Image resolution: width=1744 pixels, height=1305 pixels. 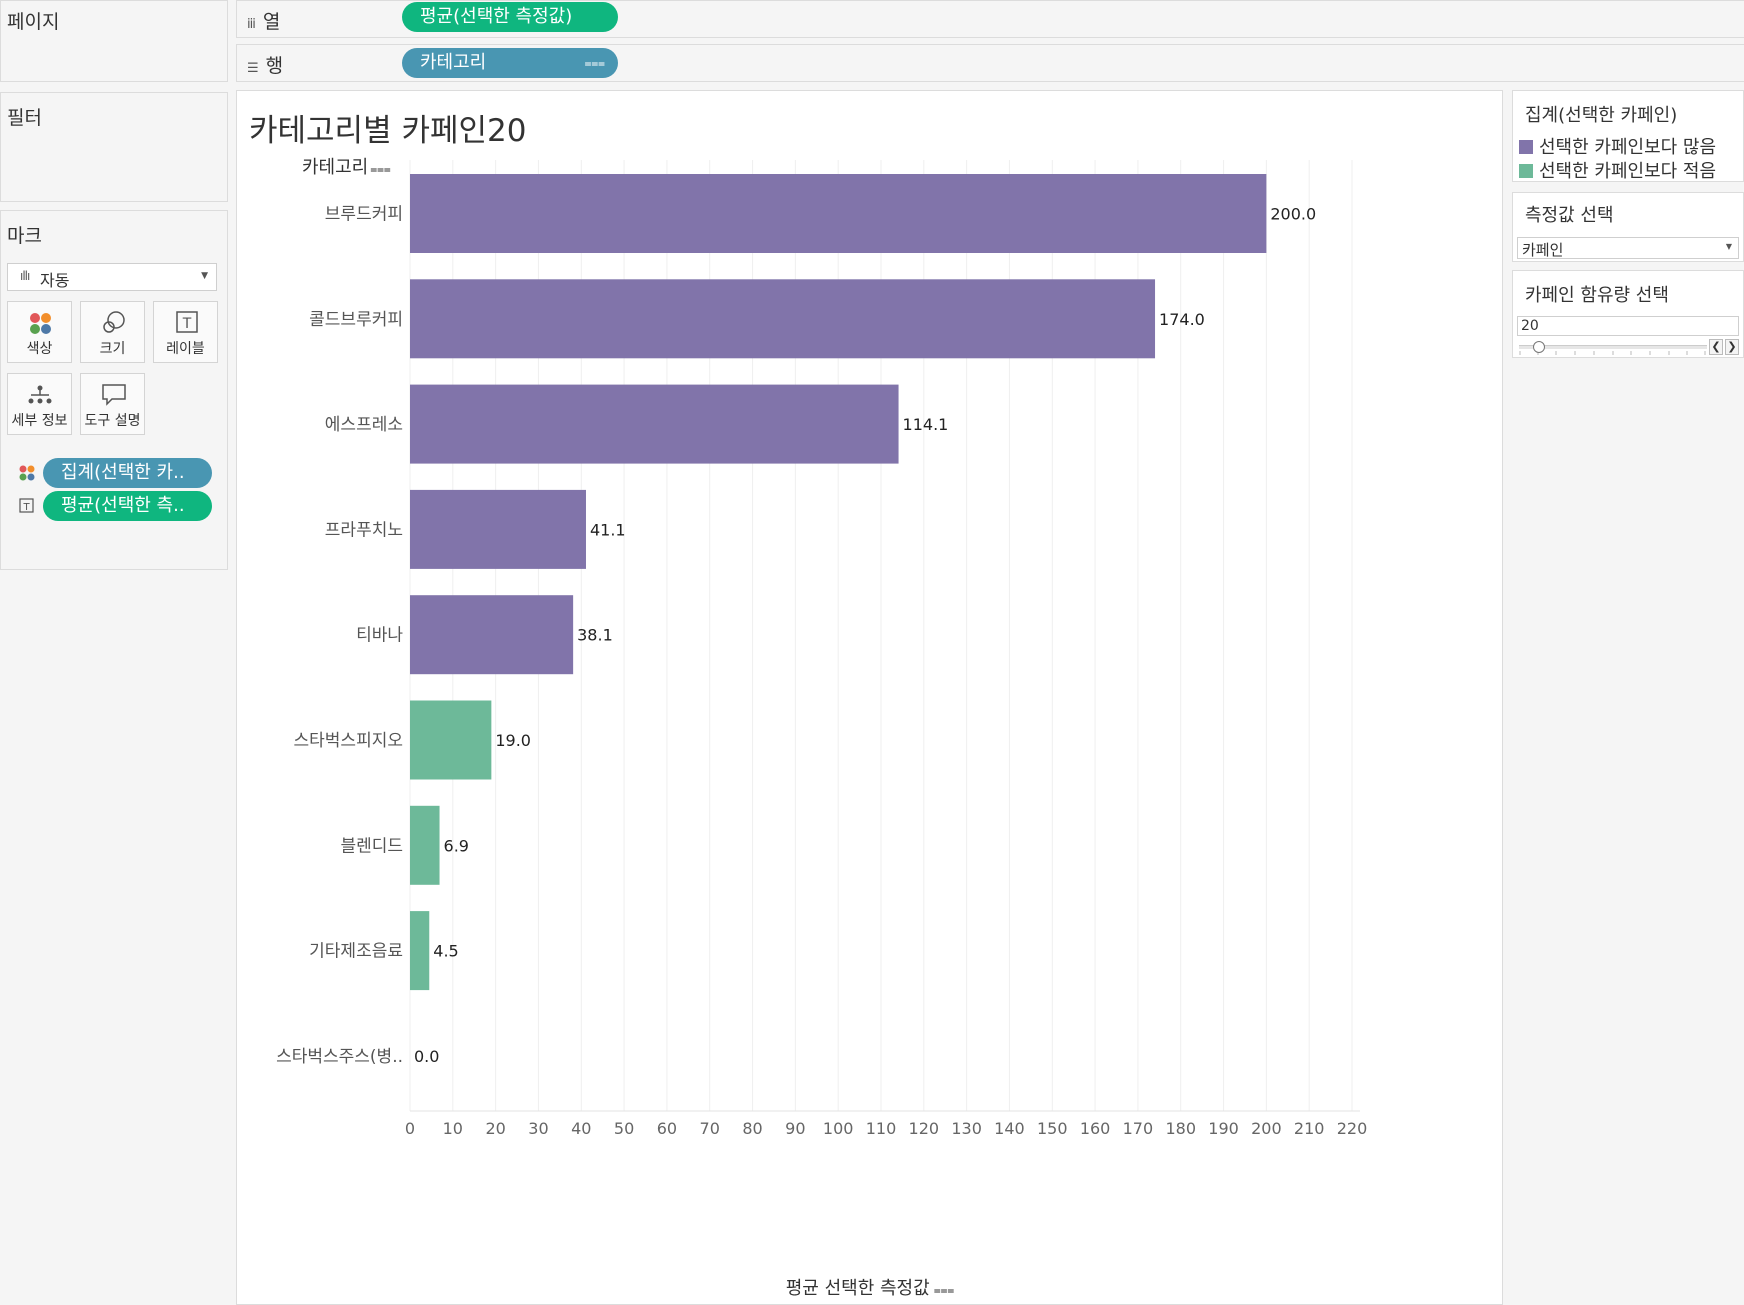 What do you see at coordinates (1182, 319) in the screenshot?
I see `value-label: 174.0` at bounding box center [1182, 319].